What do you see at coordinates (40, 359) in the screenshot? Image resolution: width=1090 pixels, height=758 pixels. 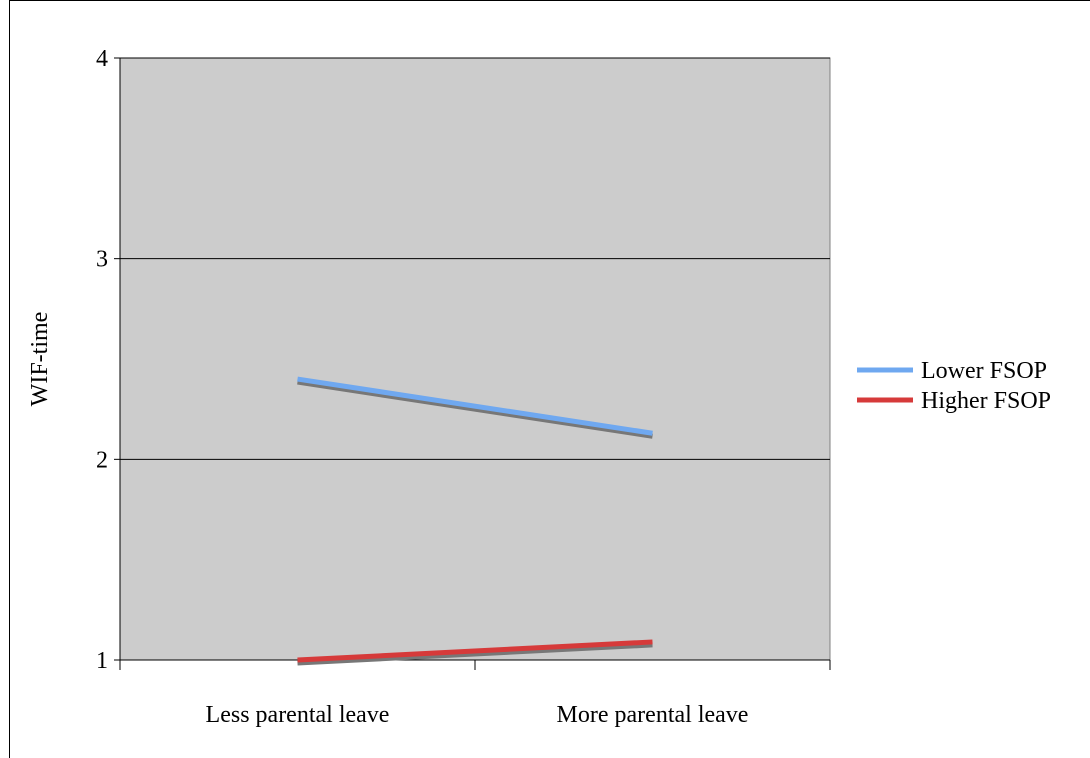 I see `y-axis-title: WIF-time` at bounding box center [40, 359].